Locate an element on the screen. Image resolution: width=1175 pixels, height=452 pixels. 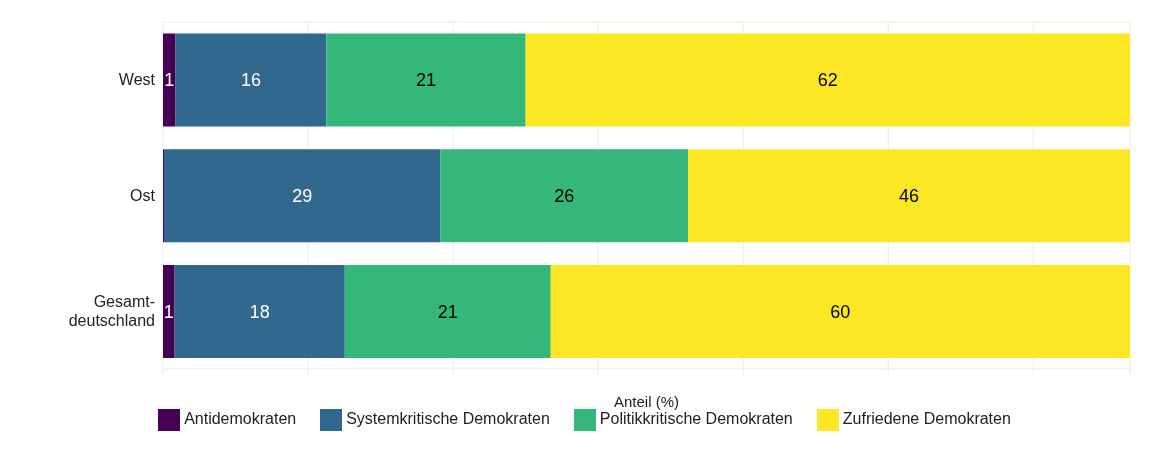
legend-label: Politikkritische Demokraten is located at coordinates (696, 419).